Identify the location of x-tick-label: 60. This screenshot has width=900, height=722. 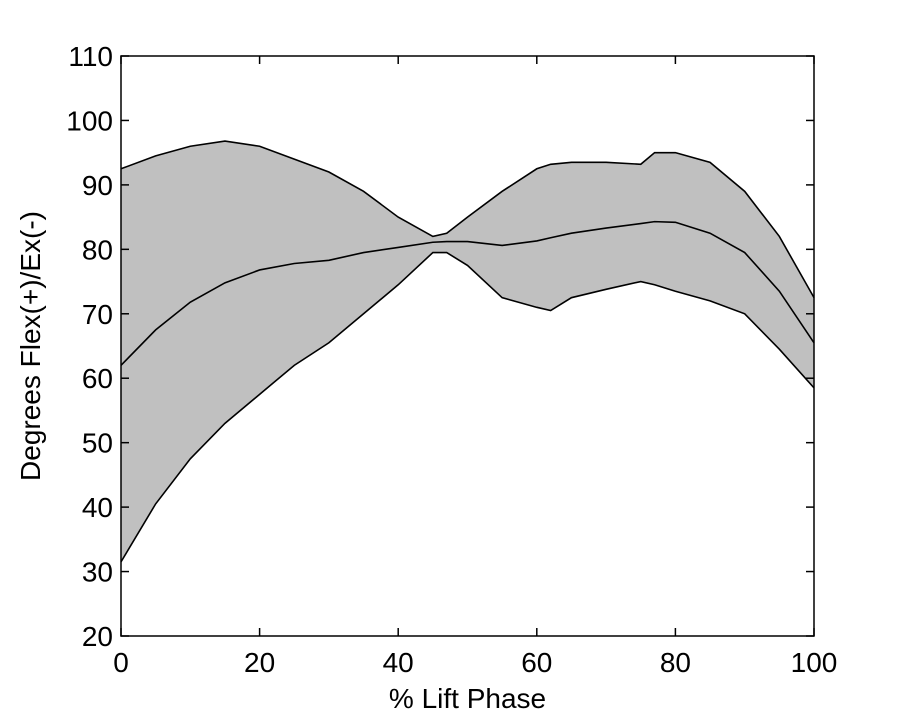
(536, 662).